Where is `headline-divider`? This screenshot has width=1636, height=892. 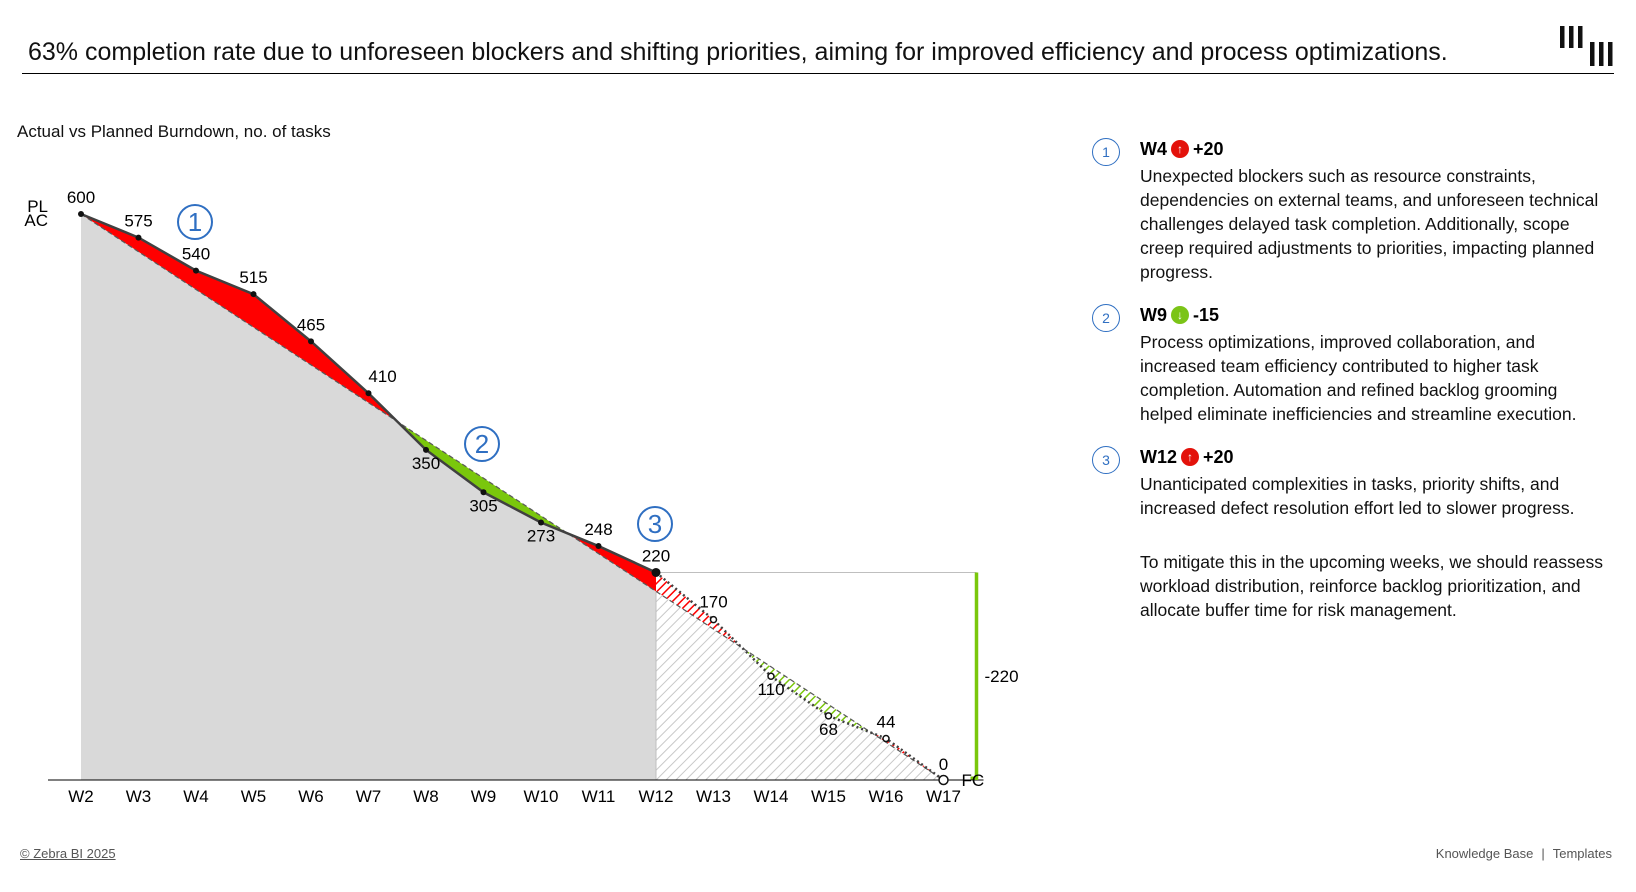
headline-divider is located at coordinates (818, 73).